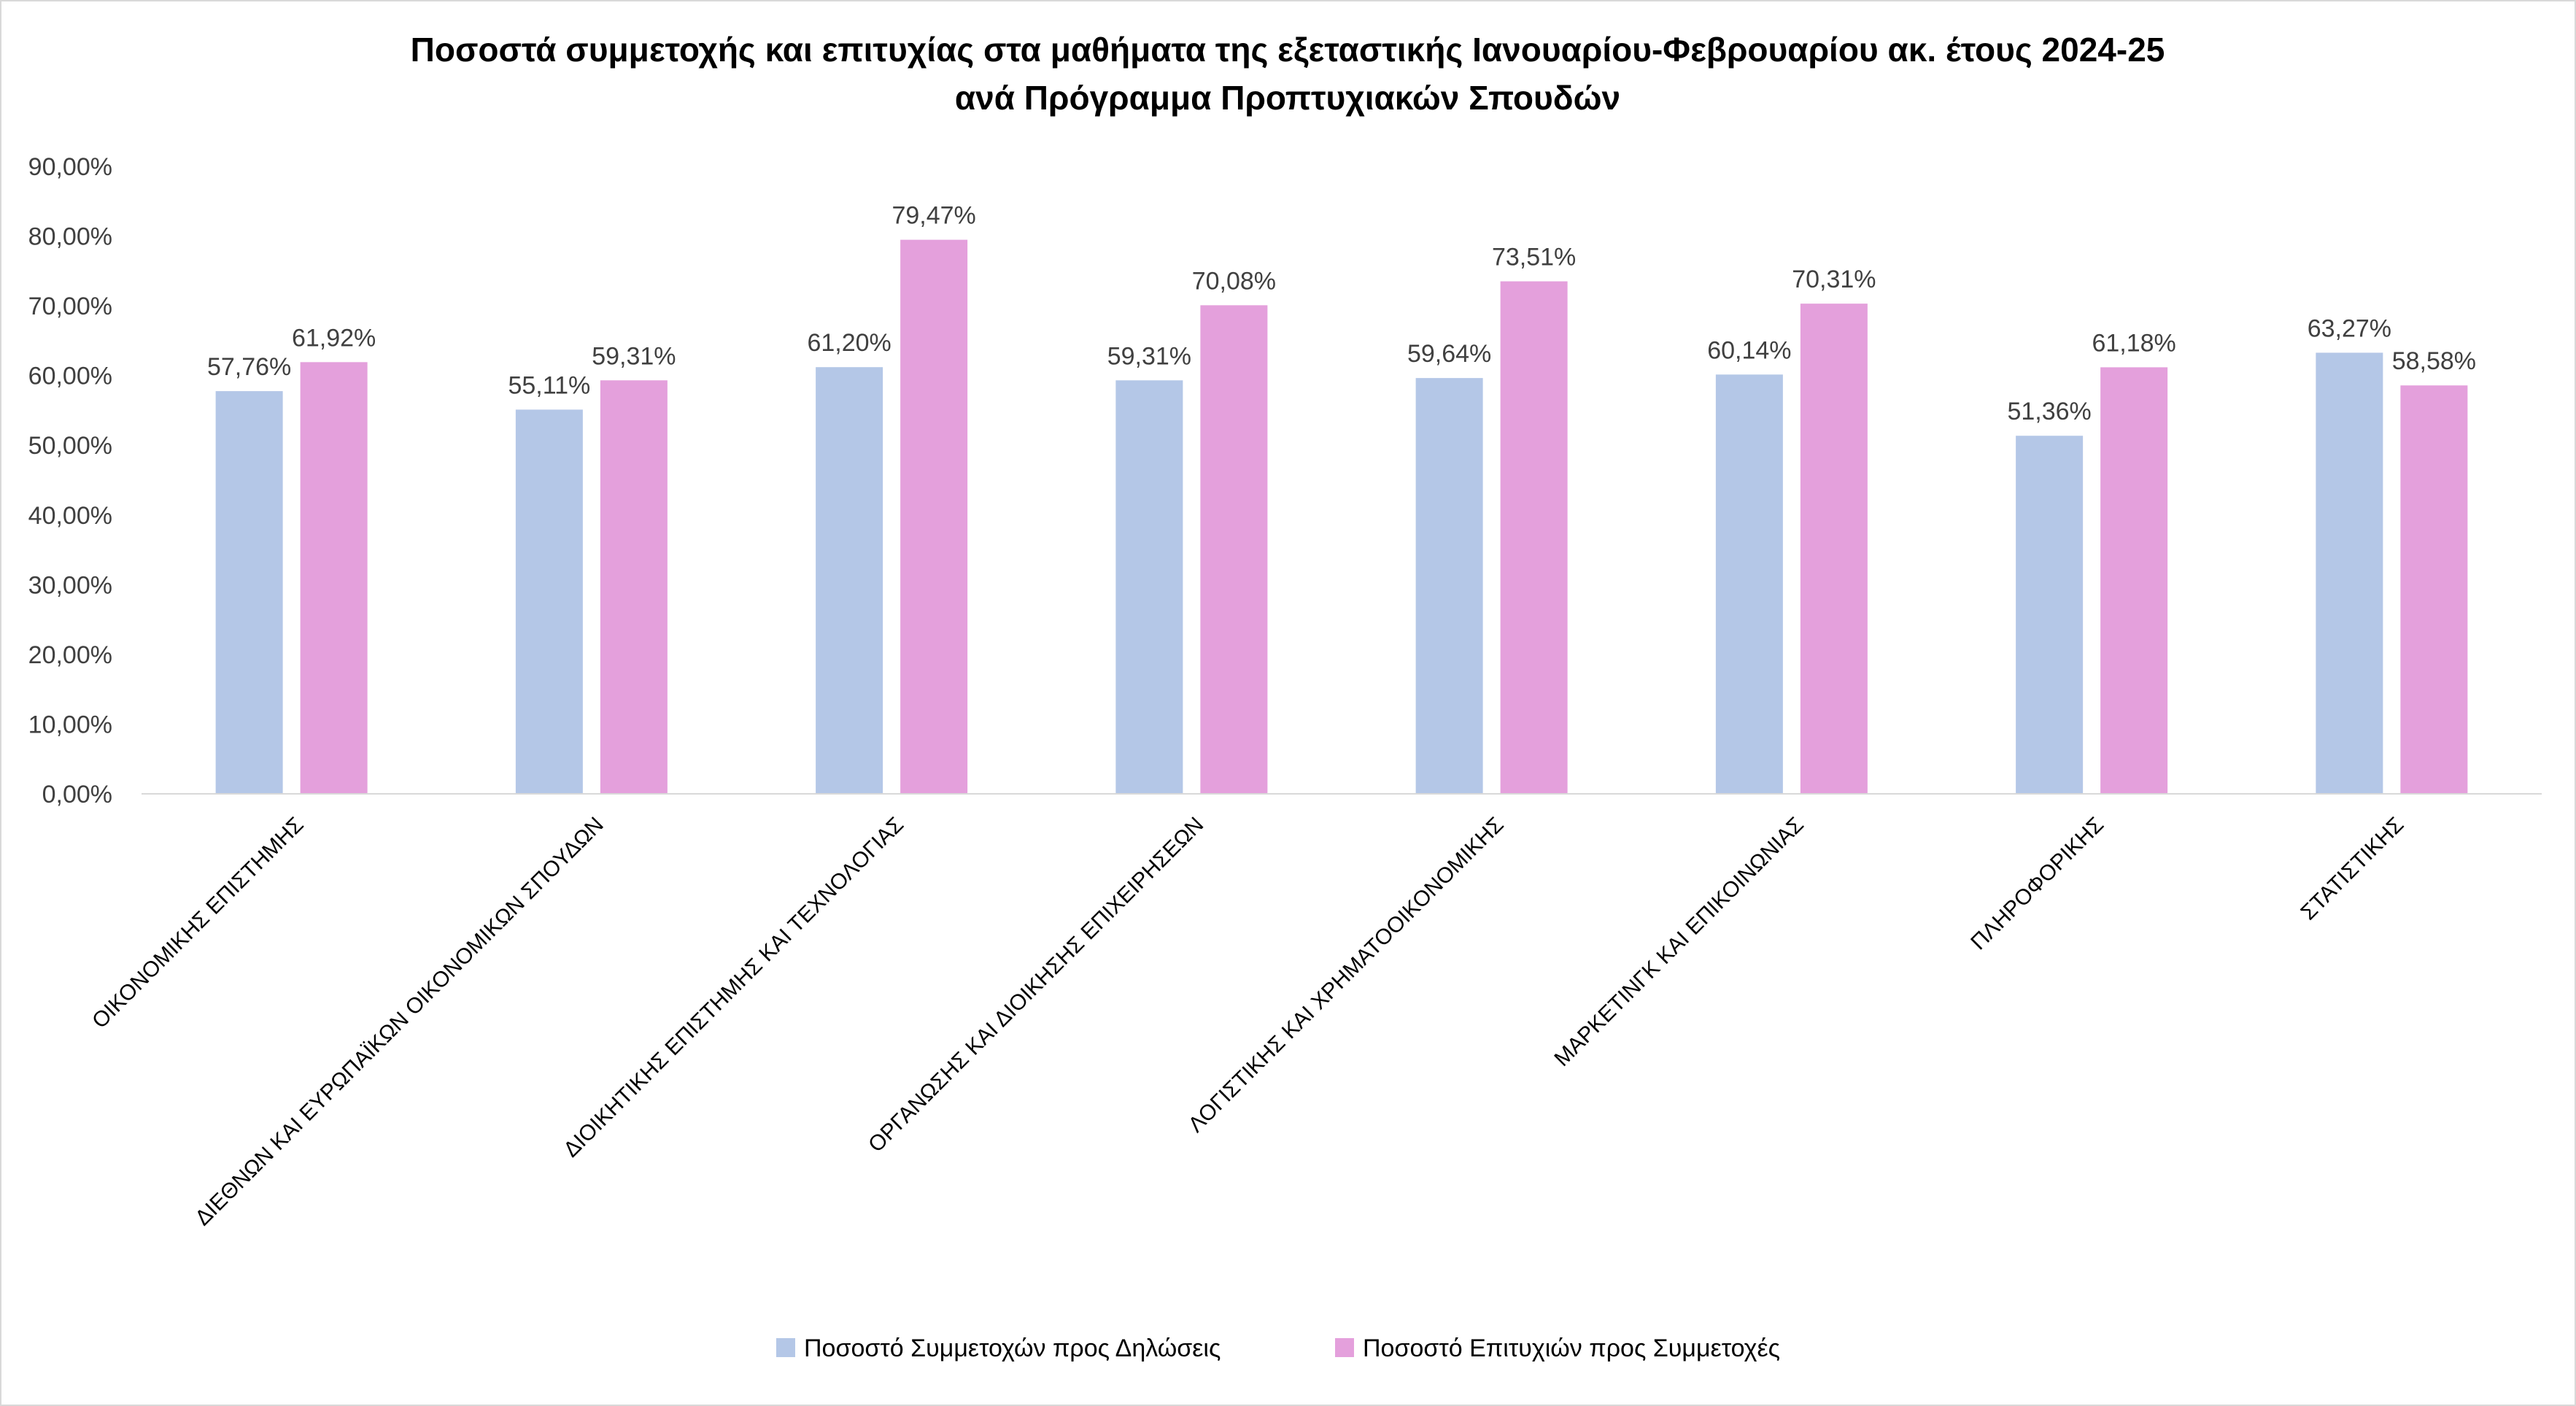  What do you see at coordinates (198, 923) in the screenshot?
I see `x-tick-label: ΟΙΚΟΝΟΜΙΚΗΣ ΕΠΙΣΤΗΜΗΣ` at bounding box center [198, 923].